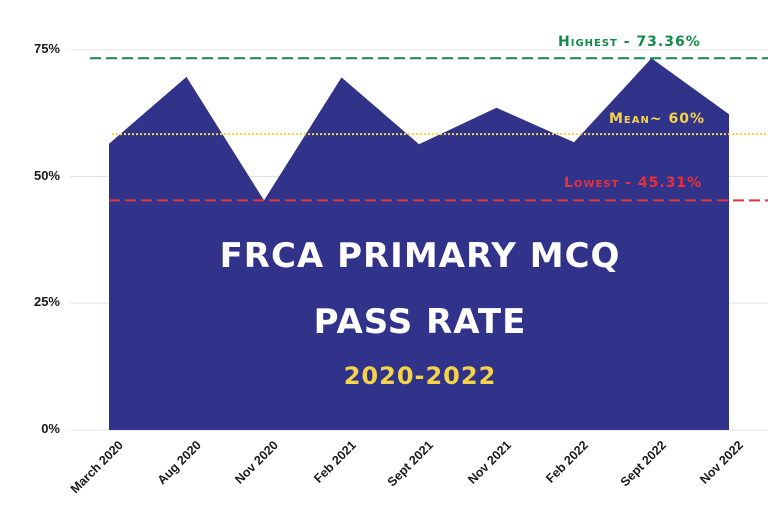 The width and height of the screenshot is (768, 532). I want to click on y-tick-0: 0%, so click(50, 428).